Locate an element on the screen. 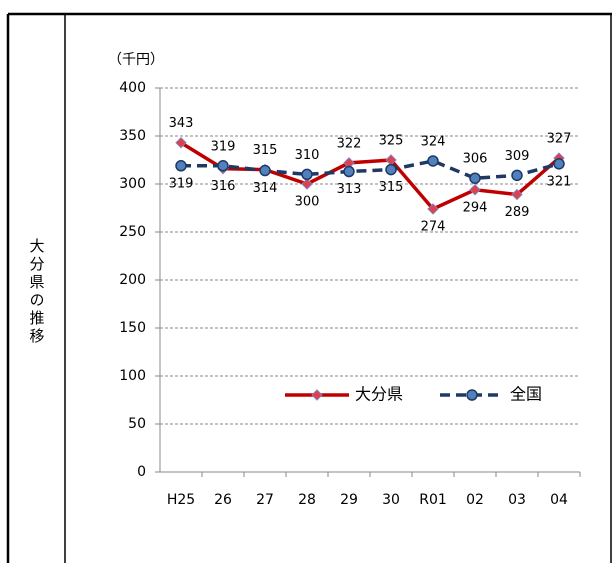 This screenshot has height=563, width=612. y-tick-label: 300 is located at coordinates (132, 184).